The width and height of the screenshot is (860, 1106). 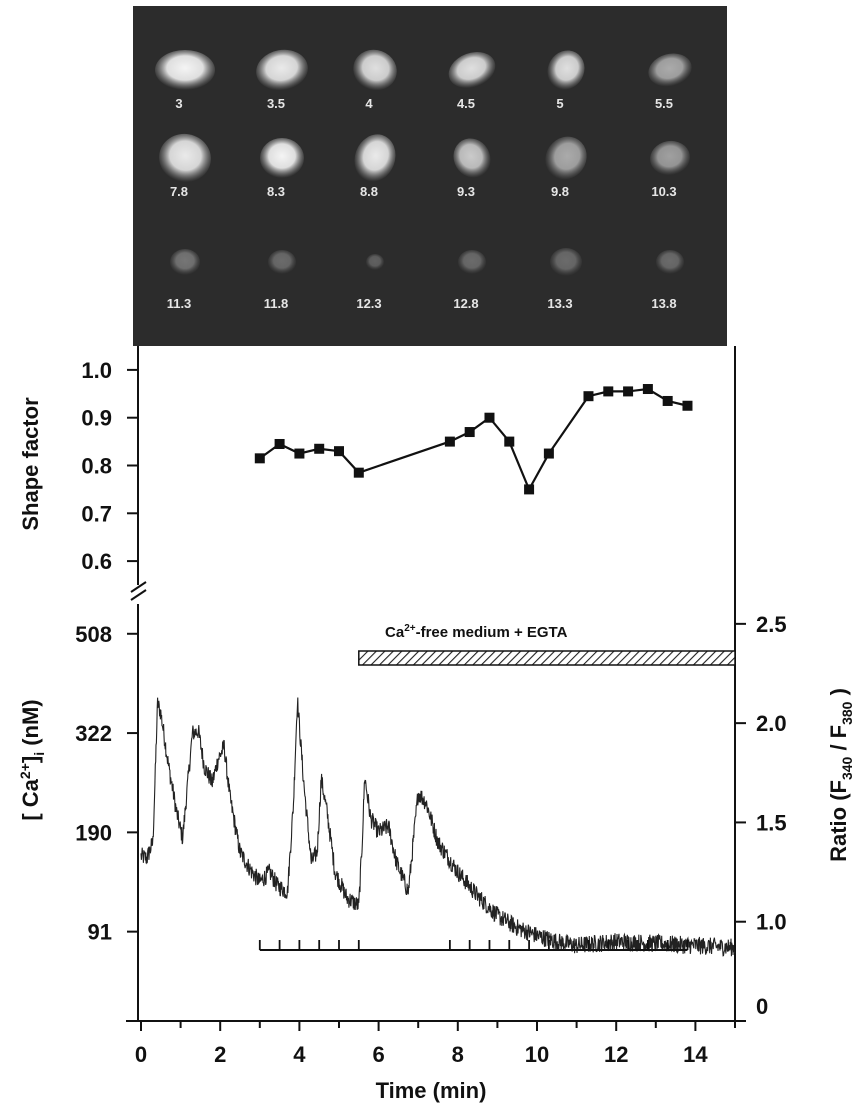 What do you see at coordinates (183, 280) in the screenshot?
I see `cell-image-tile: 11.3` at bounding box center [183, 280].